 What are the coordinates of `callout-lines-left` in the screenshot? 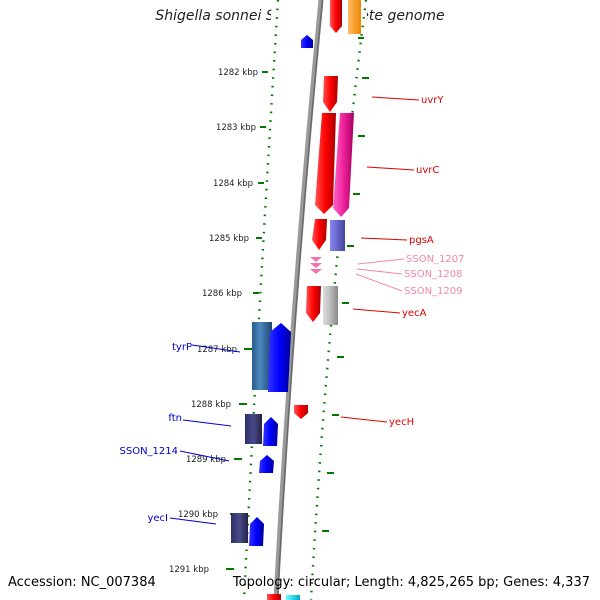 It's located at (205, 434).